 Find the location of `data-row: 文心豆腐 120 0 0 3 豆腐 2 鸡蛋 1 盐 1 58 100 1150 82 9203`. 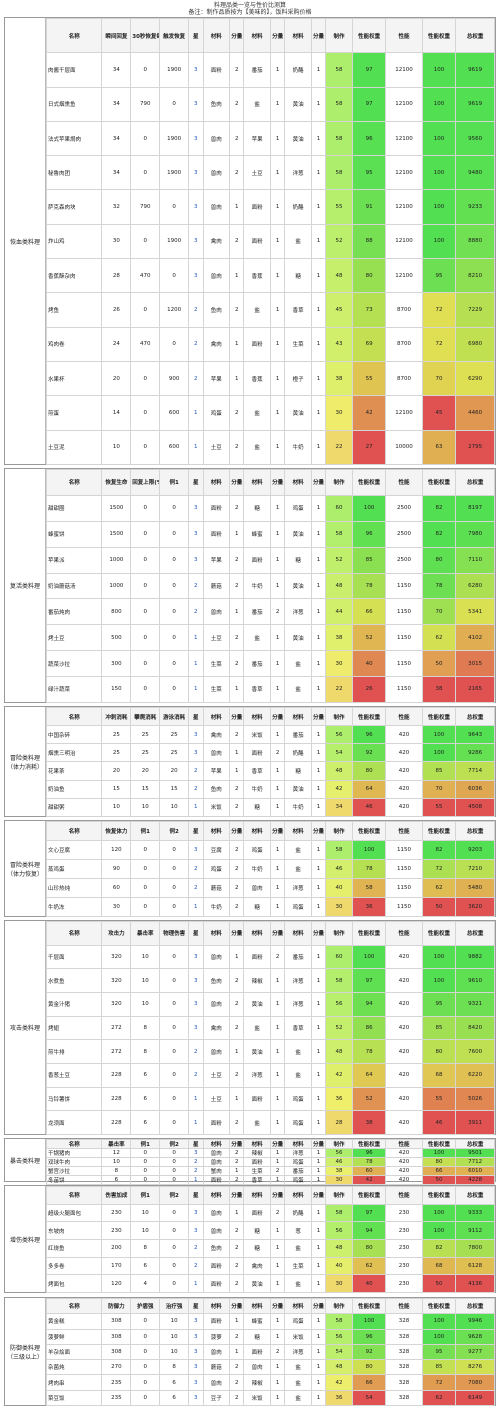

data-row: 文心豆腐 120 0 0 3 豆腐 2 鸡蛋 1 盐 1 58 100 1150 82 9203 is located at coordinates (270, 850).